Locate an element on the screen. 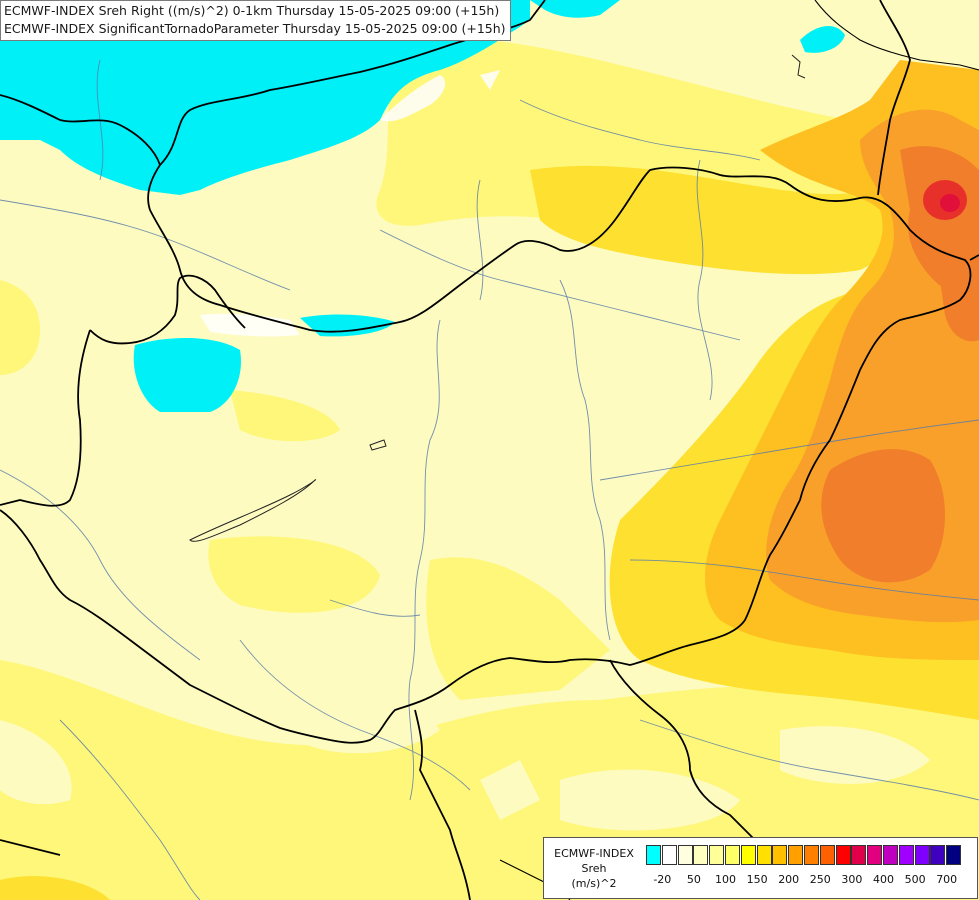 The height and width of the screenshot is (900, 979). legend-tick-8: 500 is located at coordinates (915, 879).